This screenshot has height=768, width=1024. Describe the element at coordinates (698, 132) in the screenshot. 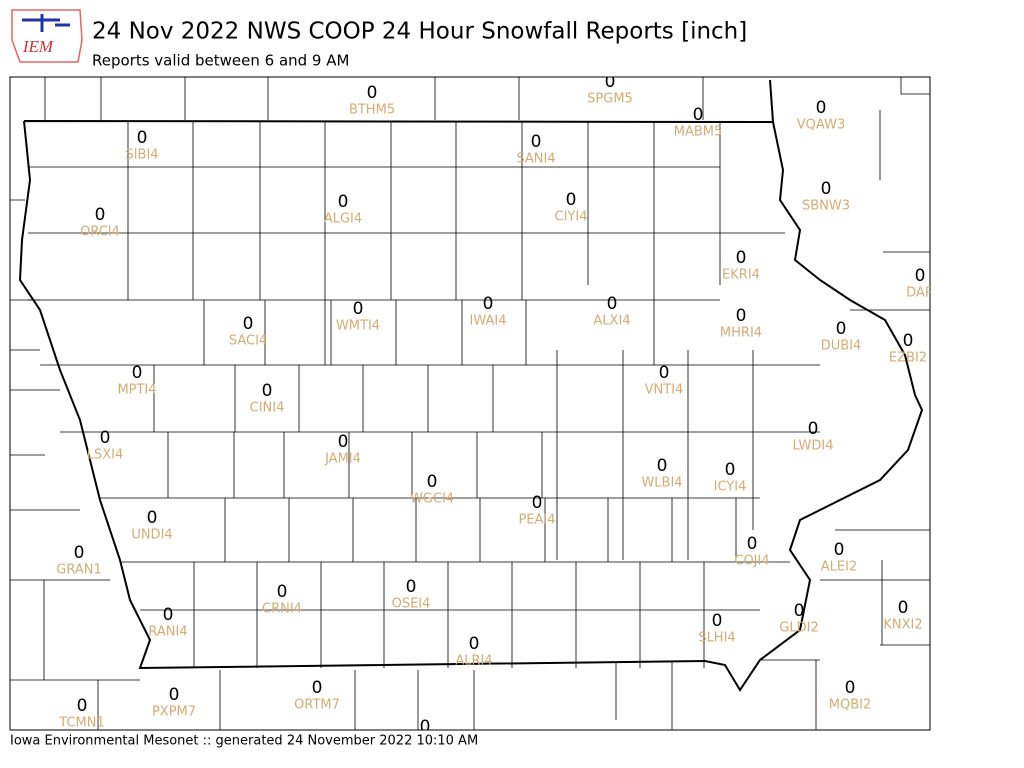

I see `station-id: MABM5` at that location.